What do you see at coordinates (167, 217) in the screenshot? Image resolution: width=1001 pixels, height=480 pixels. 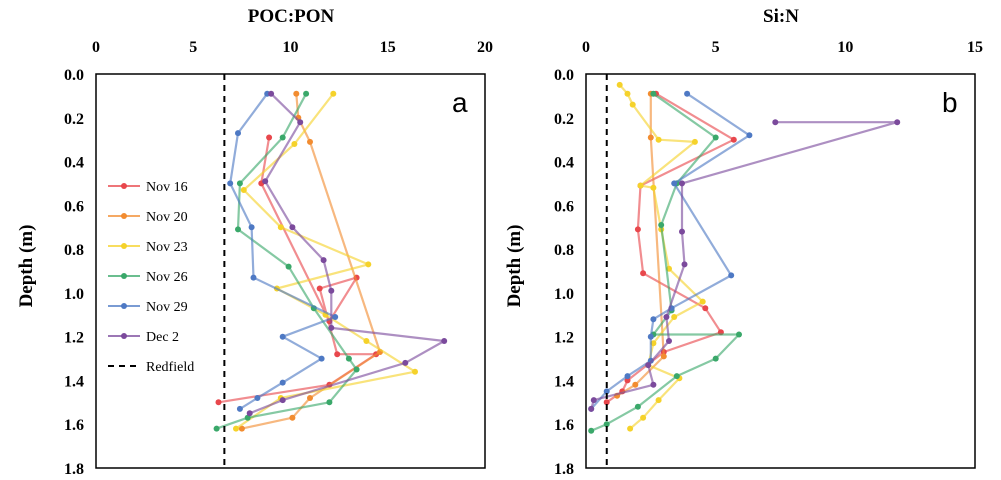 I see `legend-label-nov-20: Nov 20` at bounding box center [167, 217].